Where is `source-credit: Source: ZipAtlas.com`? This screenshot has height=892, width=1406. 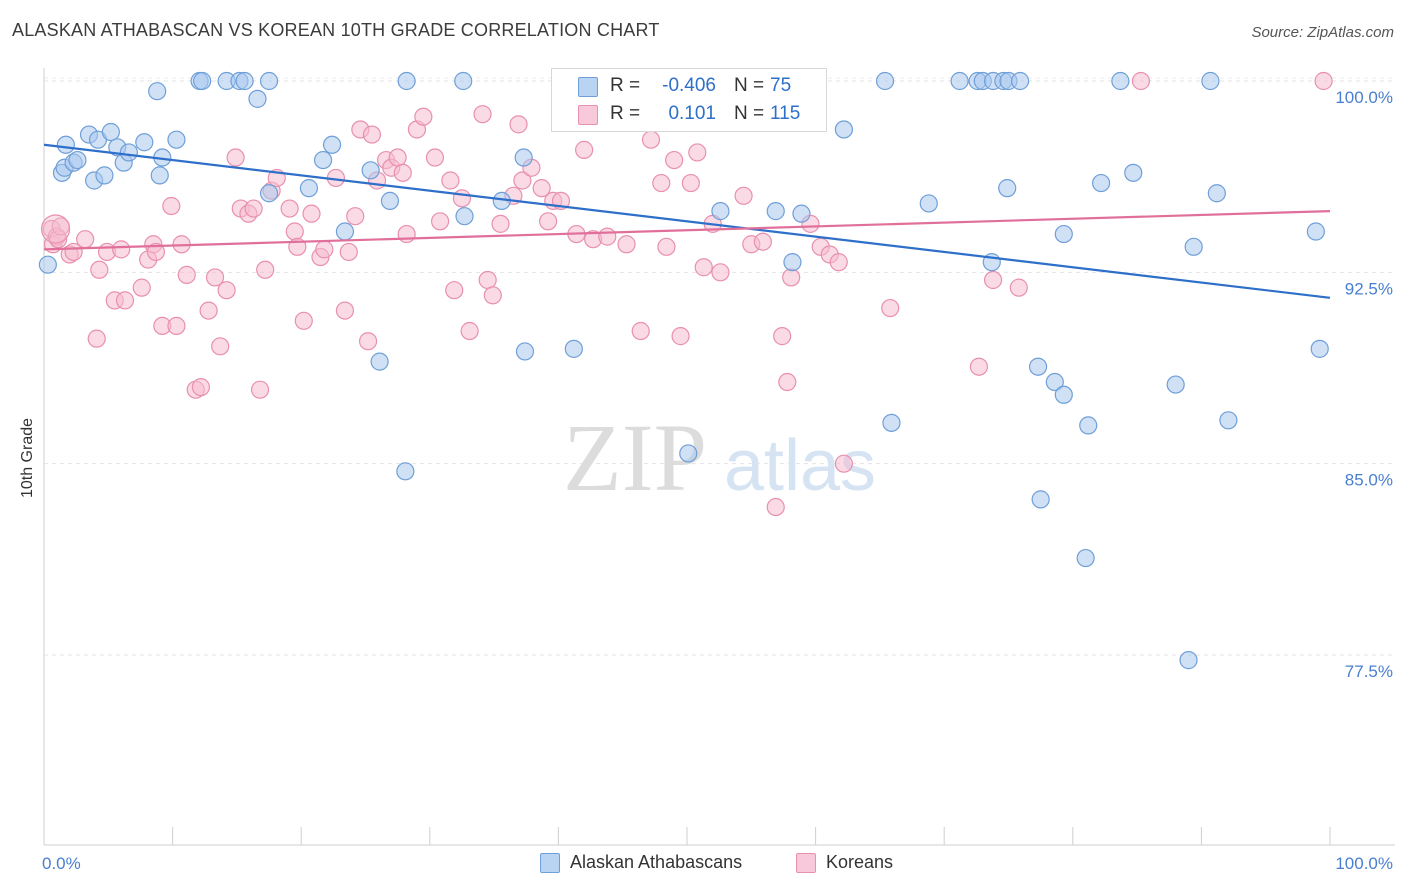 source-credit: Source: ZipAtlas.com is located at coordinates (1322, 32).